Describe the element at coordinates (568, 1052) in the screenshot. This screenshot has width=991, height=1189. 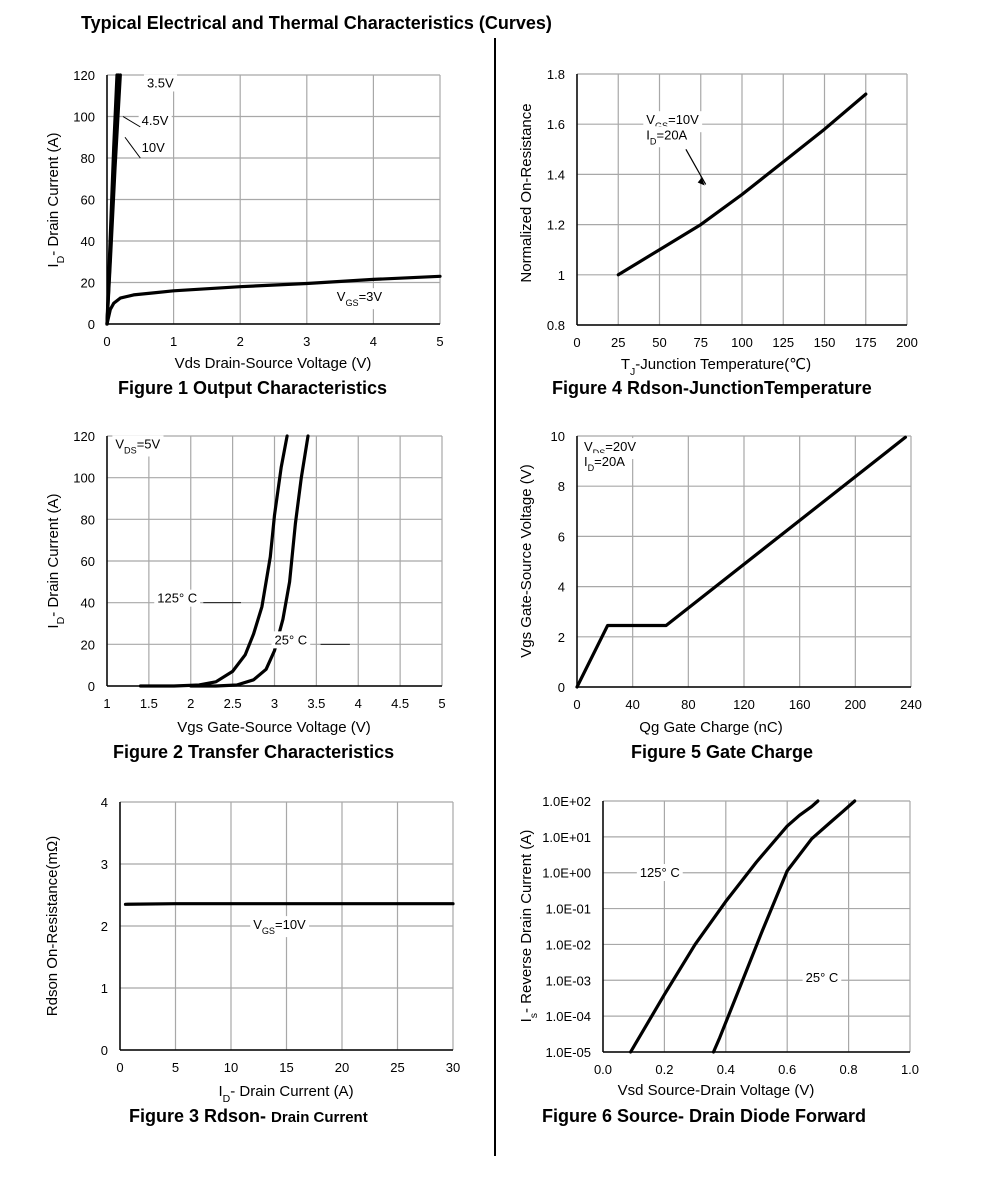
I see `y-tick-label: 1.0E-05` at that location.